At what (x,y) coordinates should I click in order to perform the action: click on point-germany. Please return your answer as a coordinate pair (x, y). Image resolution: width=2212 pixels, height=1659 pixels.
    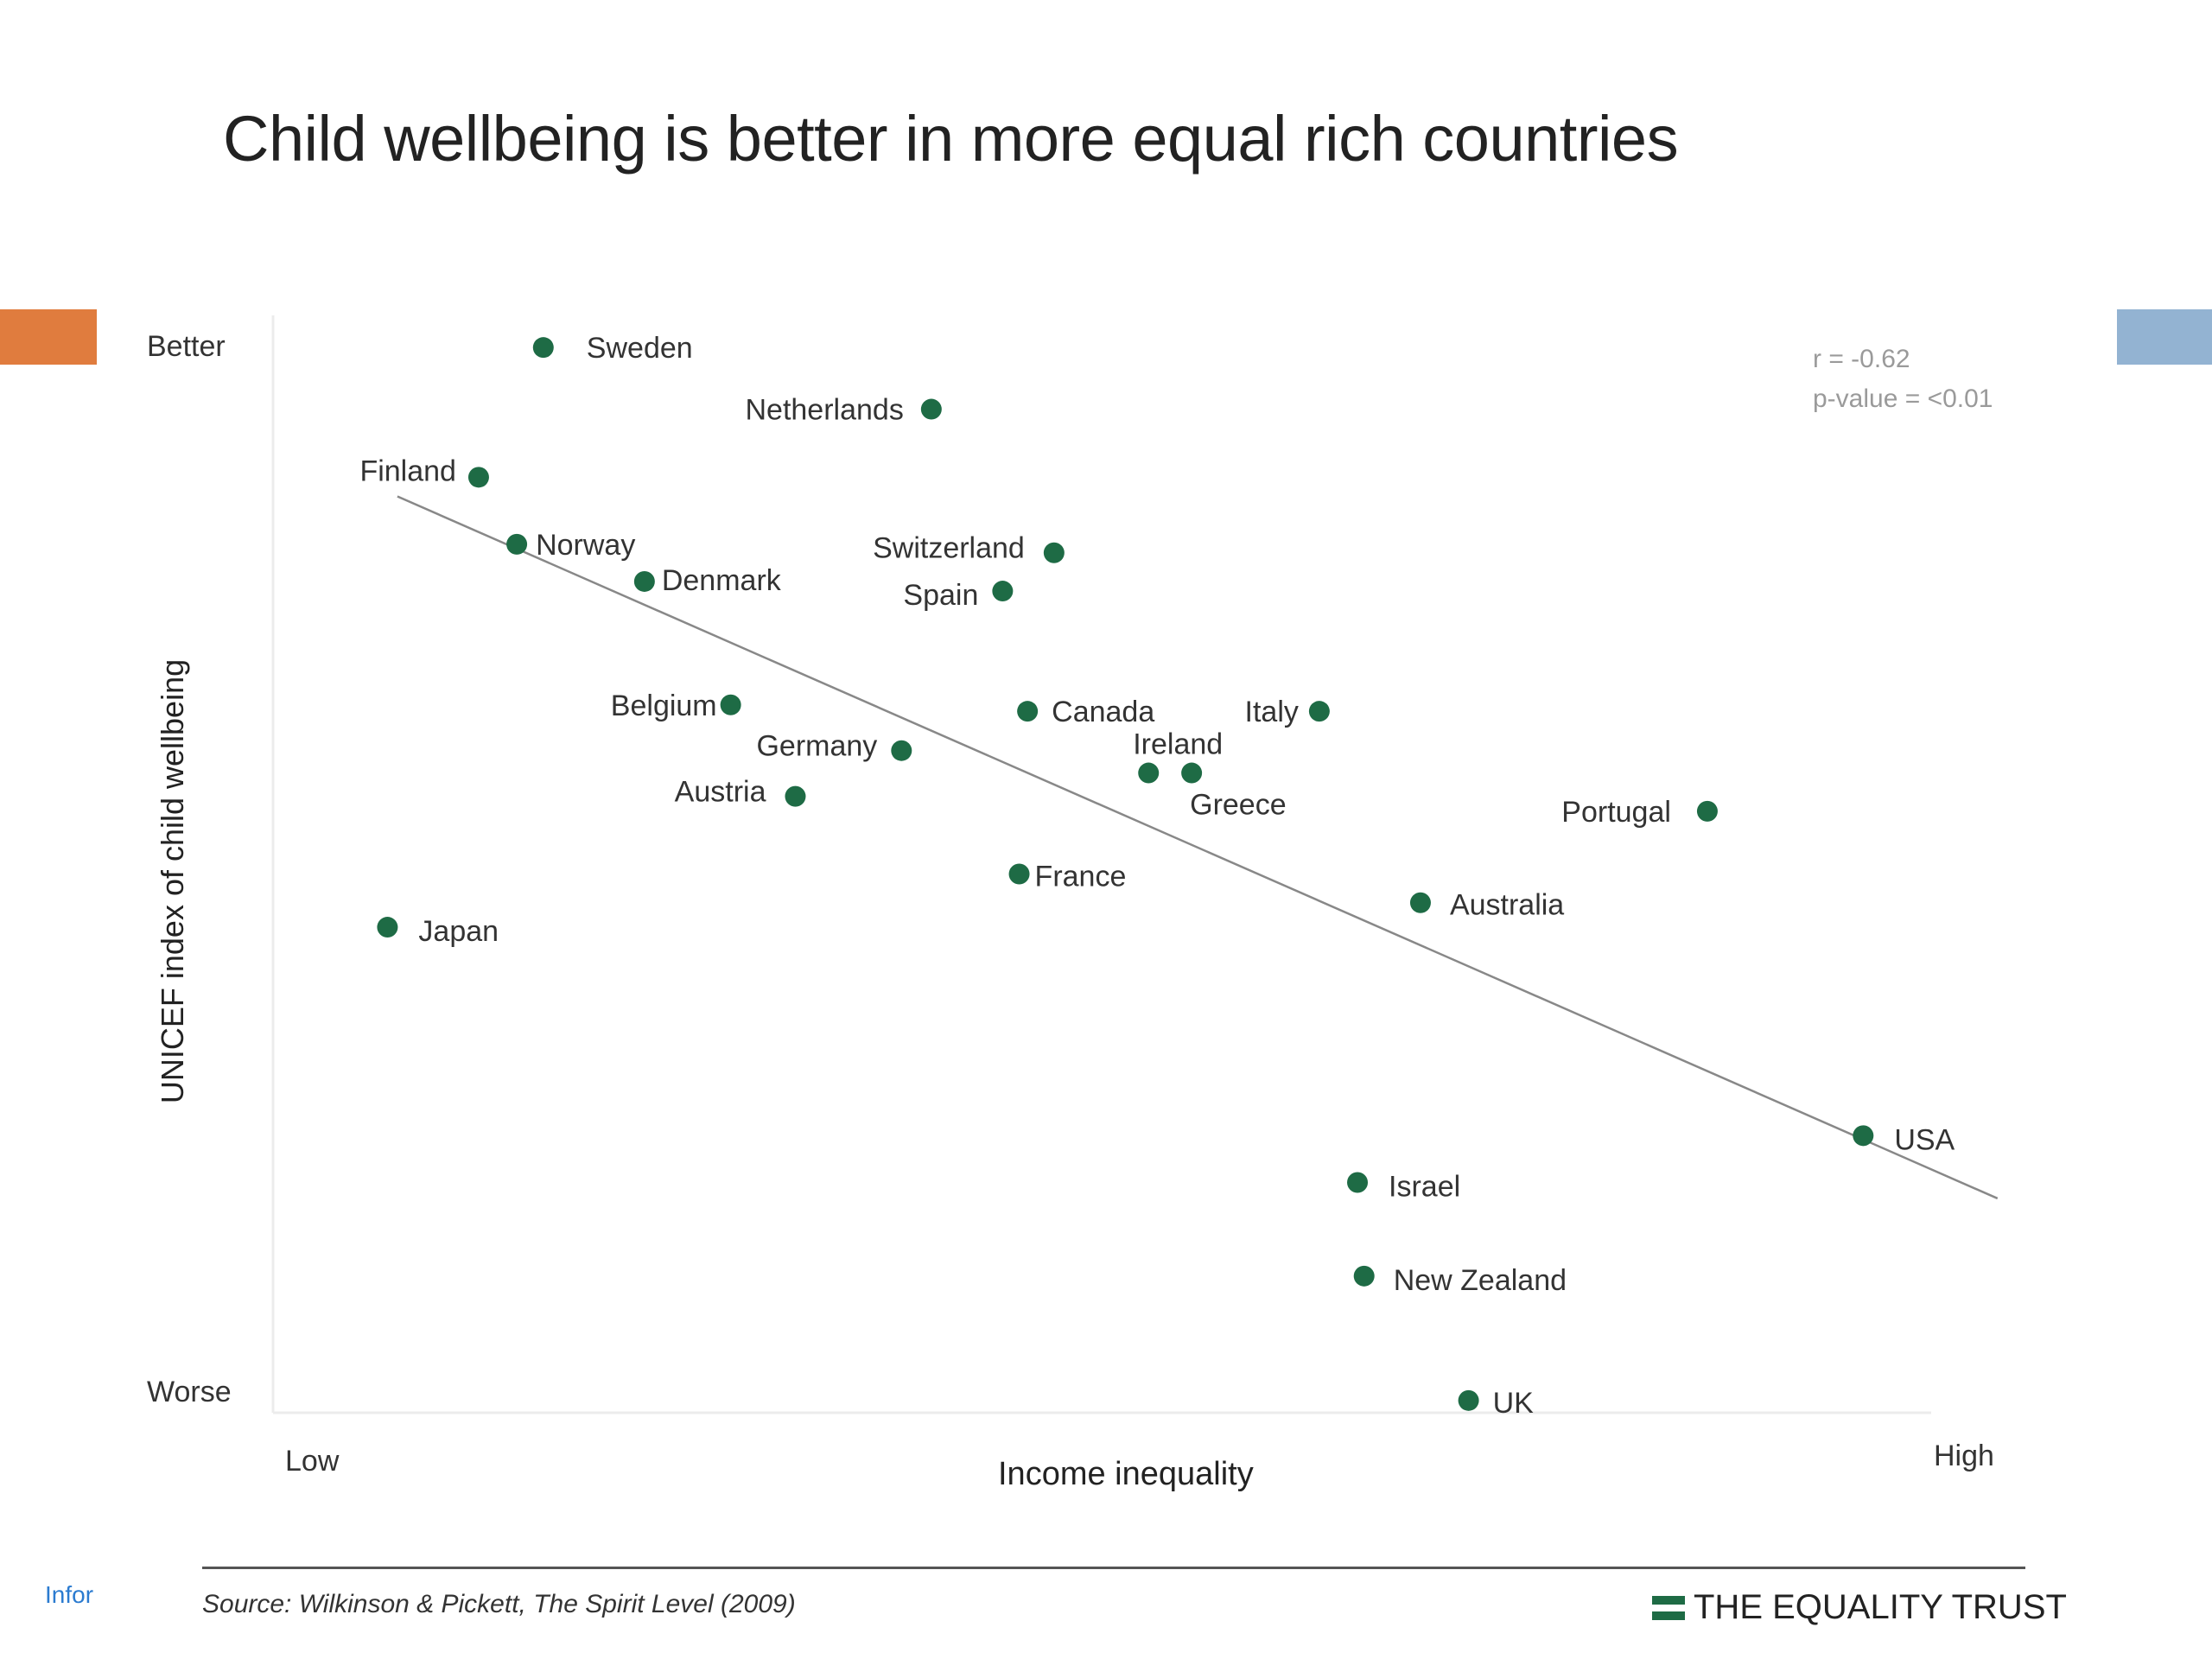
    Looking at the image, I should click on (901, 750).